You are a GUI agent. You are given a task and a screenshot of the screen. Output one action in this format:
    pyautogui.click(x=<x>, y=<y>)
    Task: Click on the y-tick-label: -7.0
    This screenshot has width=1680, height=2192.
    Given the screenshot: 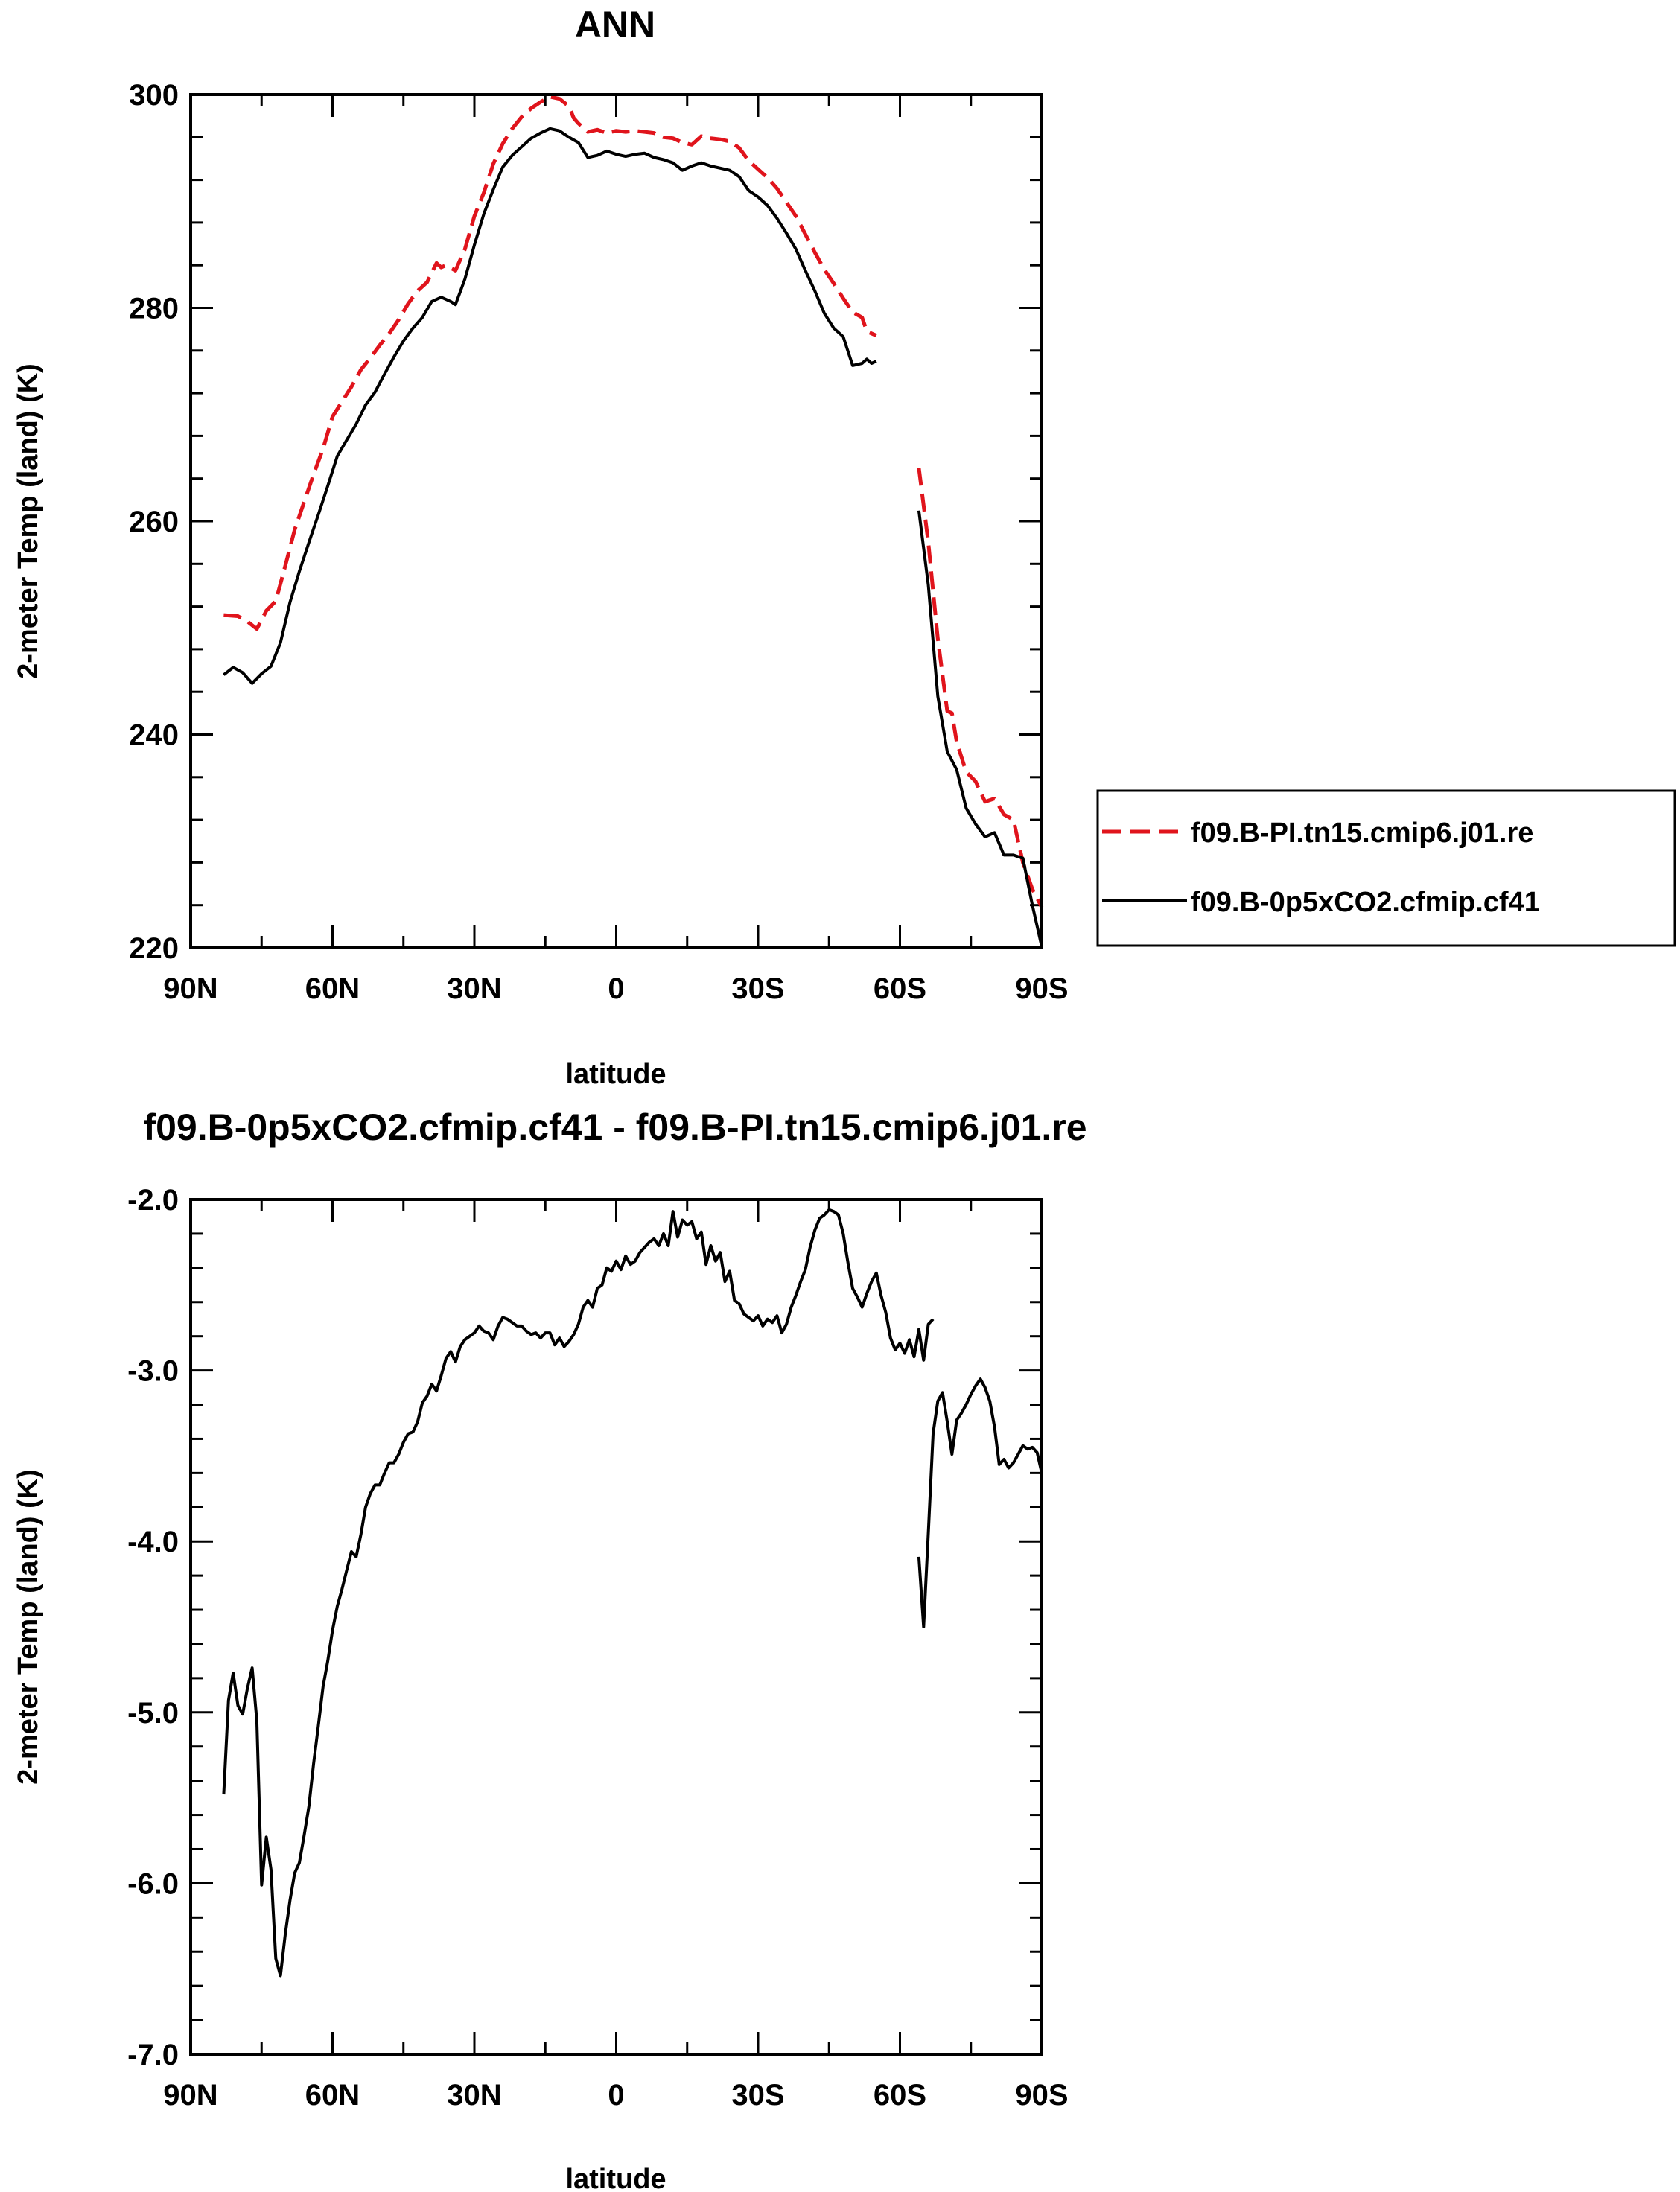 What is the action you would take?
    pyautogui.click(x=153, y=2055)
    